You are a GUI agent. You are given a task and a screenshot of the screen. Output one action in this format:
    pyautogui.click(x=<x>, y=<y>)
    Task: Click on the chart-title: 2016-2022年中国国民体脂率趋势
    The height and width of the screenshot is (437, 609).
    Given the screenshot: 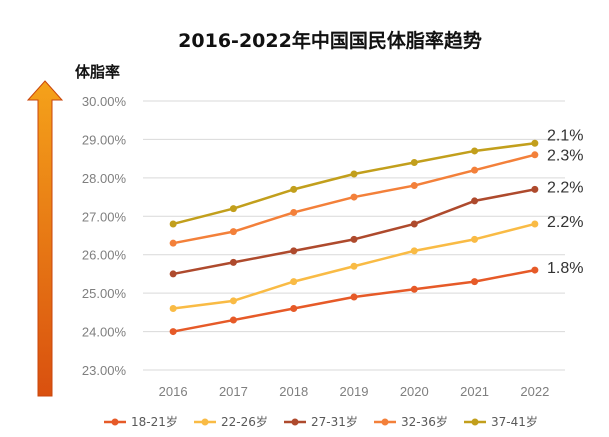 What is the action you would take?
    pyautogui.click(x=330, y=40)
    